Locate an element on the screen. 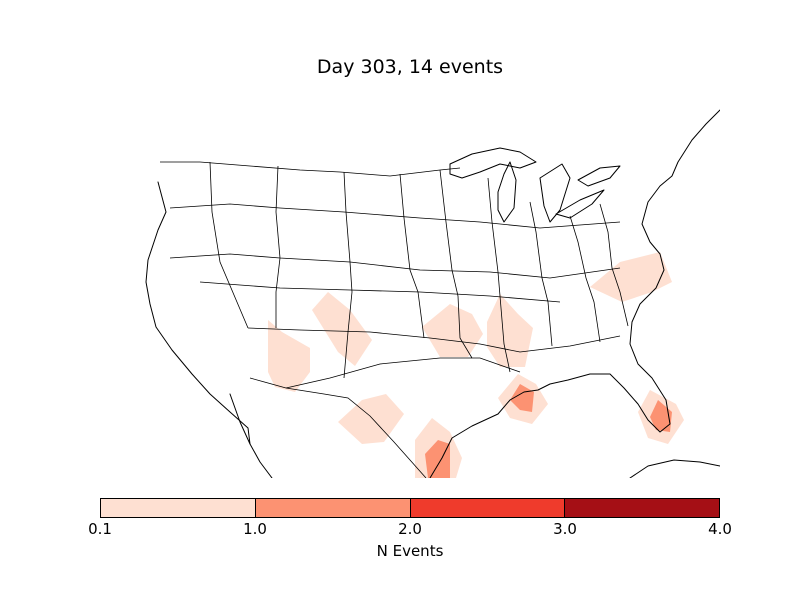 This screenshot has width=800, height=600. colorbar-label: N Events is located at coordinates (410, 551).